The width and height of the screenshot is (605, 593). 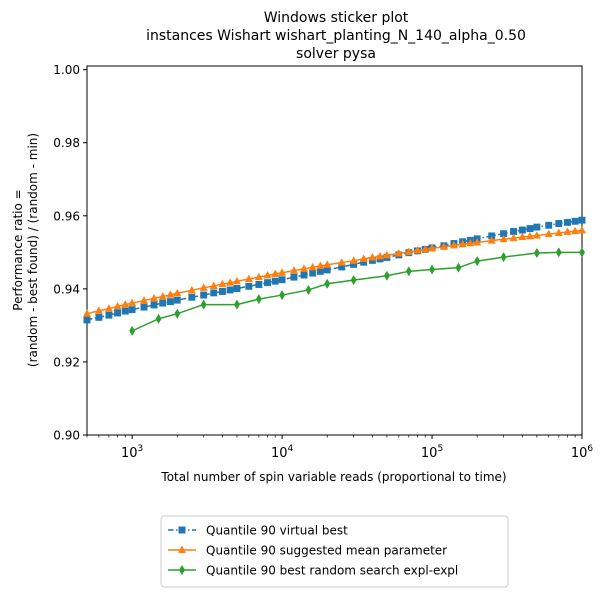 What do you see at coordinates (18, 249) in the screenshot?
I see `y-axis-label-line-1: Performance ratio =` at bounding box center [18, 249].